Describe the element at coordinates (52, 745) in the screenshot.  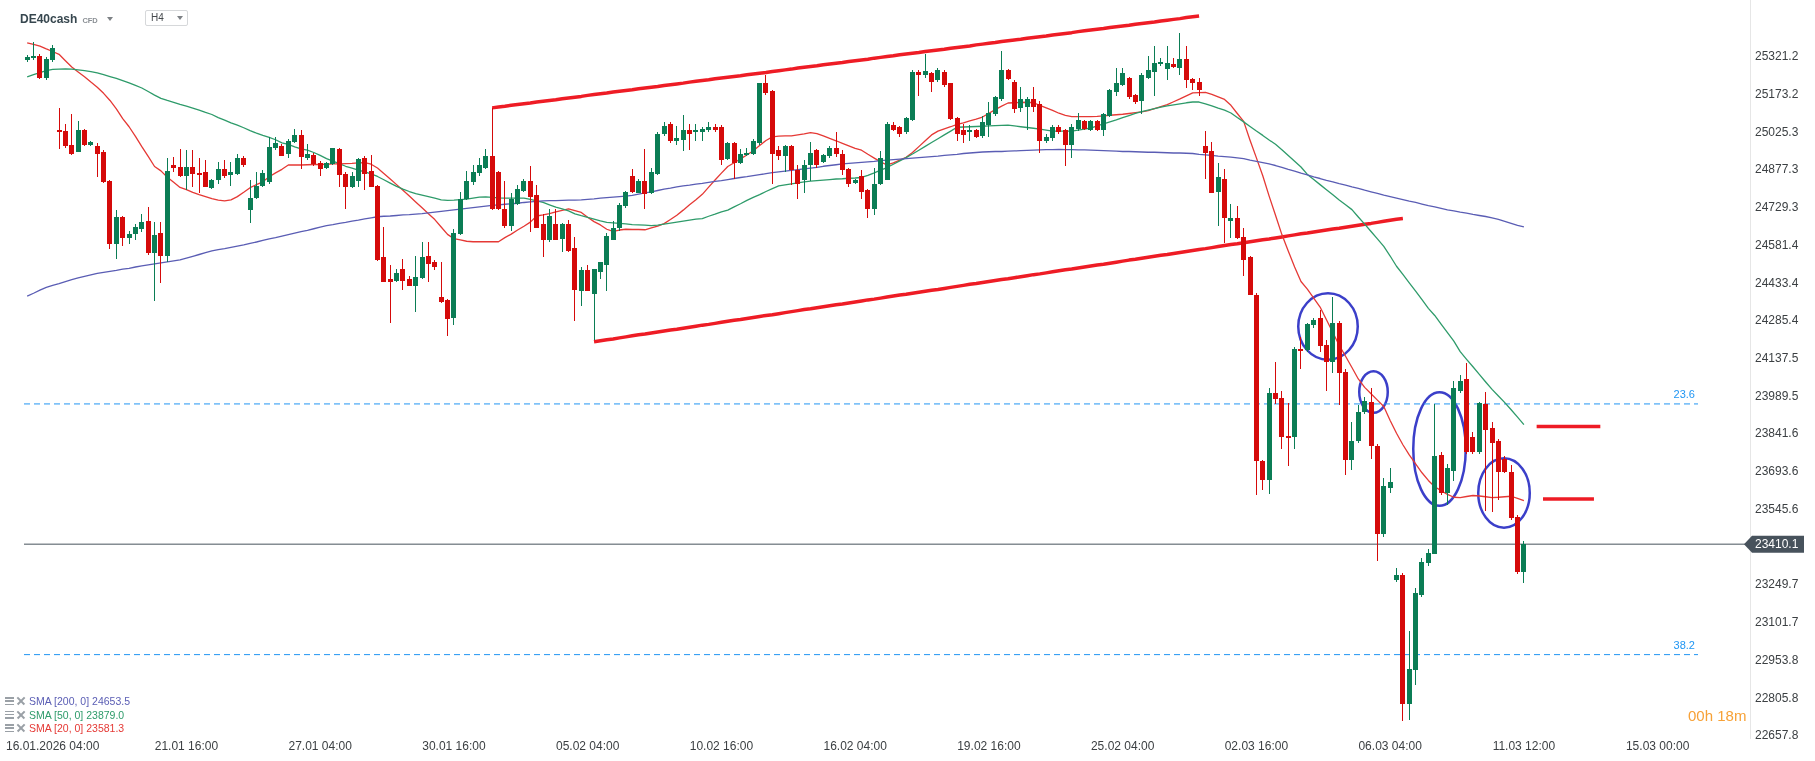
I see `x-tick-label: 16.01.2026 04:00` at that location.